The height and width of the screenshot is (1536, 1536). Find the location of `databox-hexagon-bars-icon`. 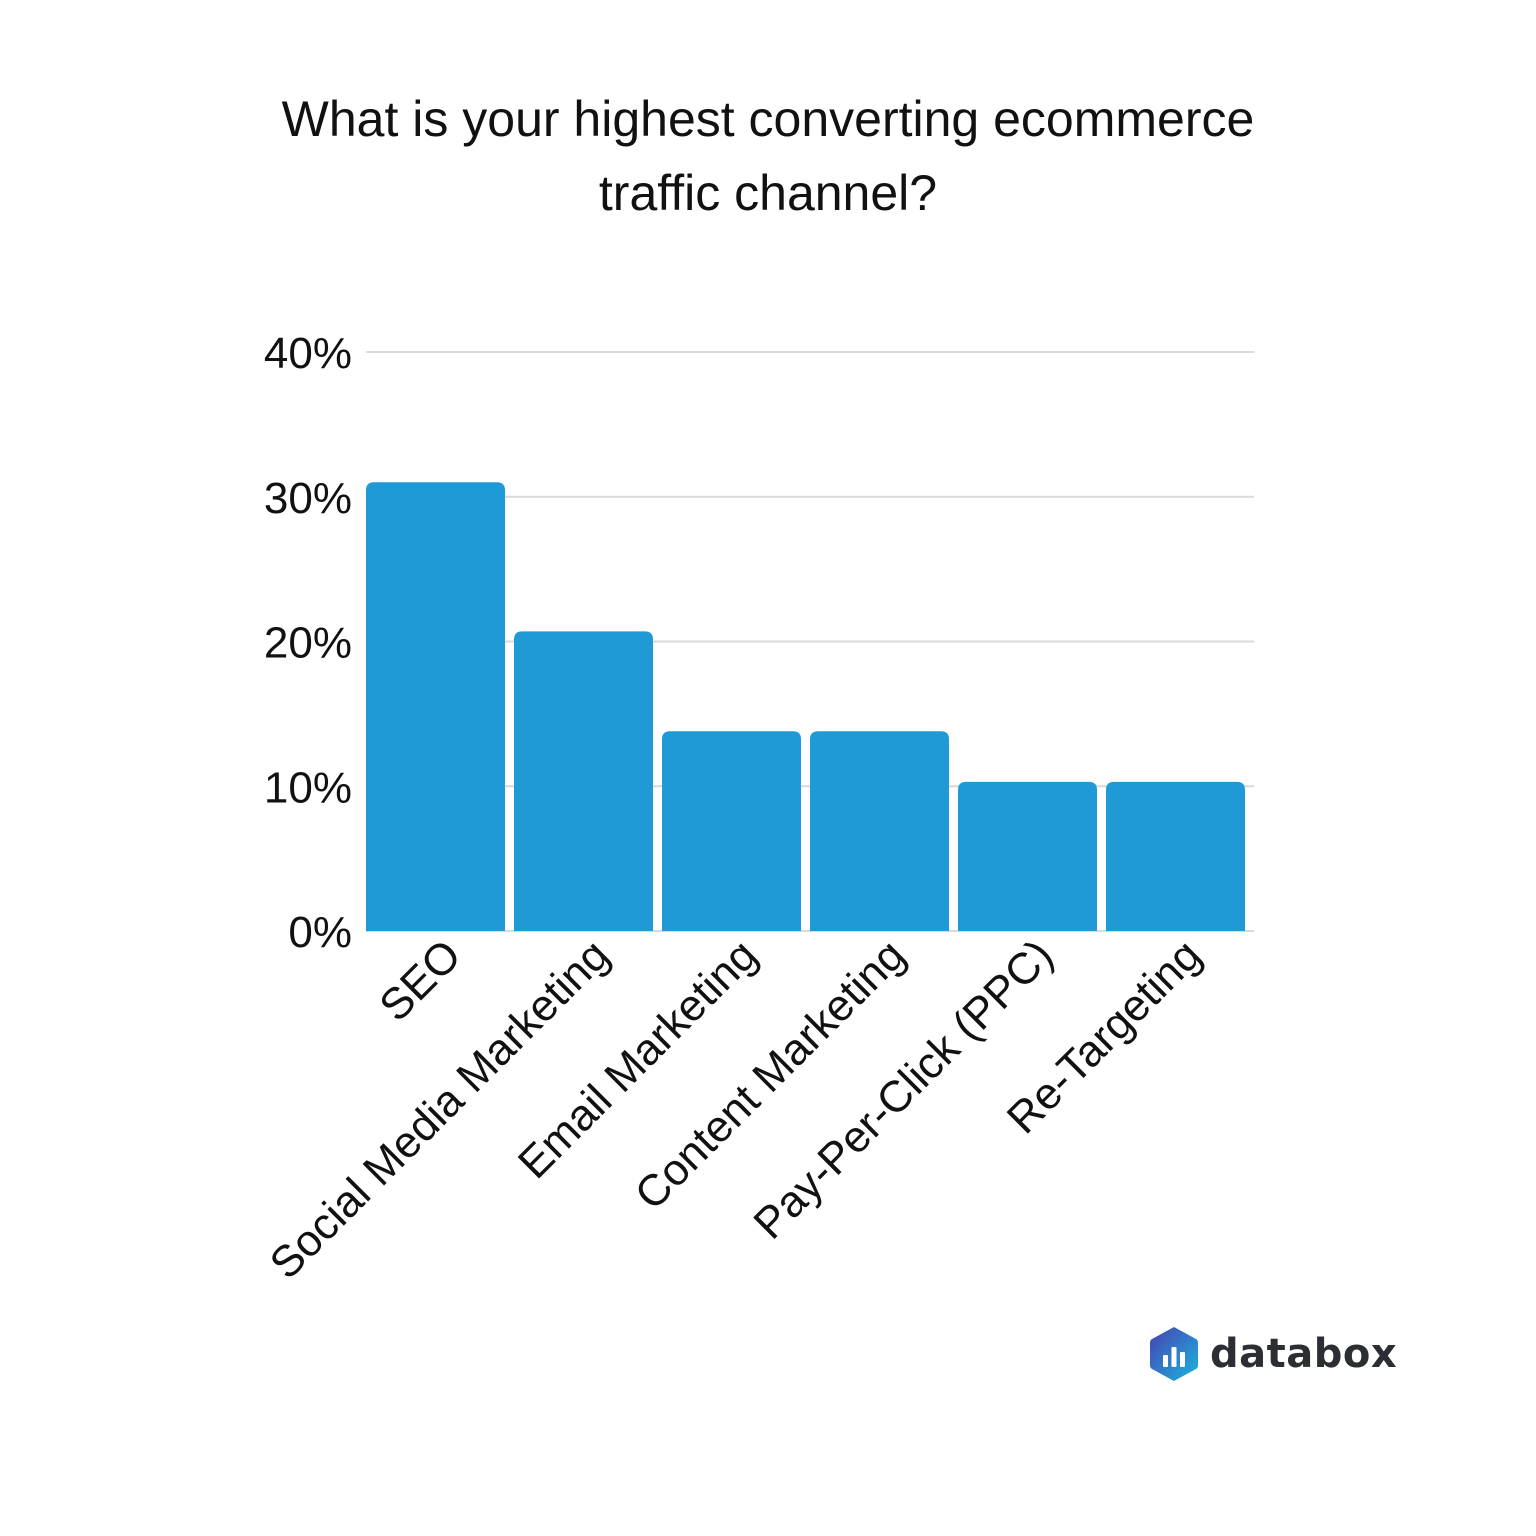

databox-hexagon-bars-icon is located at coordinates (1174, 1354).